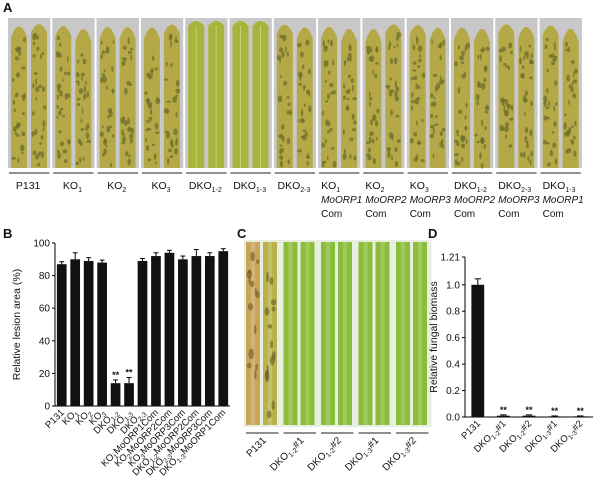 Image resolution: width=600 pixels, height=500 pixels. I want to click on label-part: 1-3, so click(570, 190).